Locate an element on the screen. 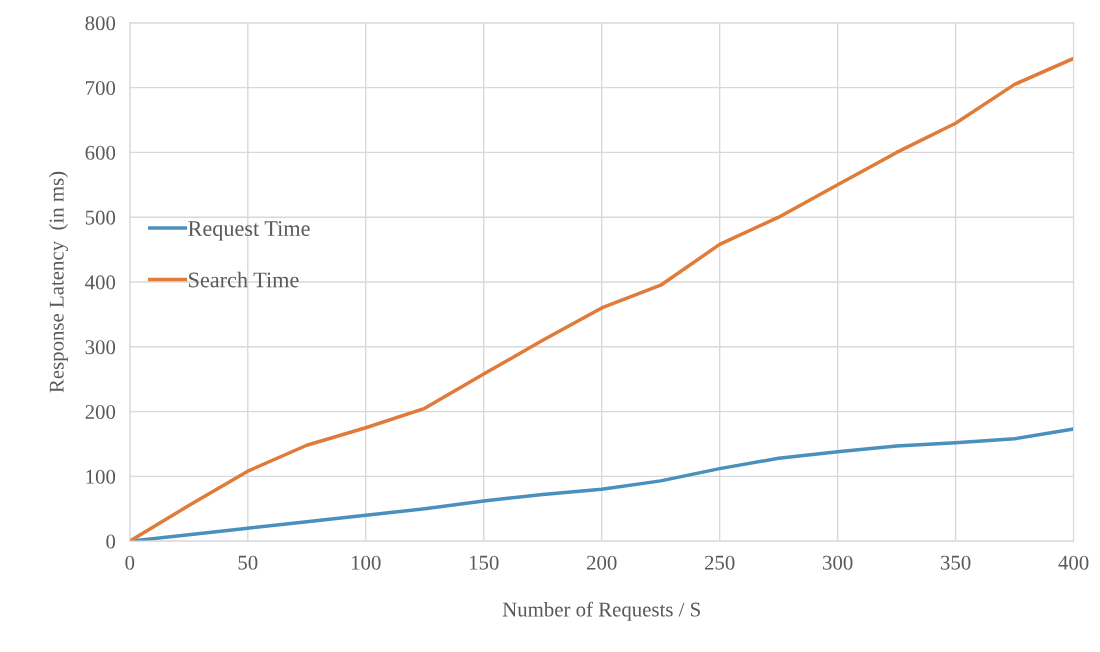 Image resolution: width=1100 pixels, height=652 pixels. y-tick-label: 400 is located at coordinates (100, 282).